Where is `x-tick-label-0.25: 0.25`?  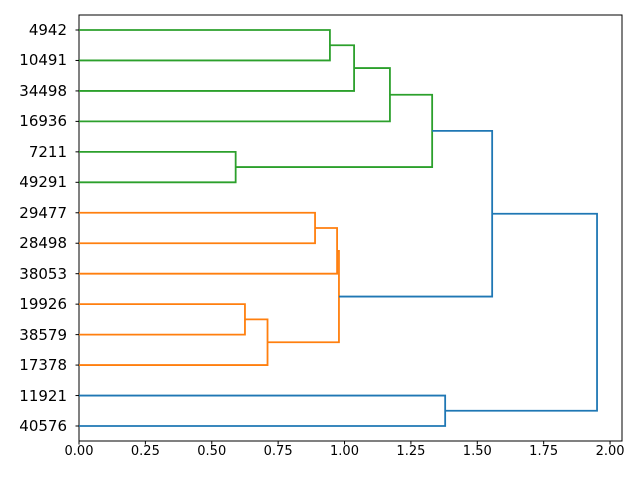
x-tick-label-0.25: 0.25 is located at coordinates (145, 451).